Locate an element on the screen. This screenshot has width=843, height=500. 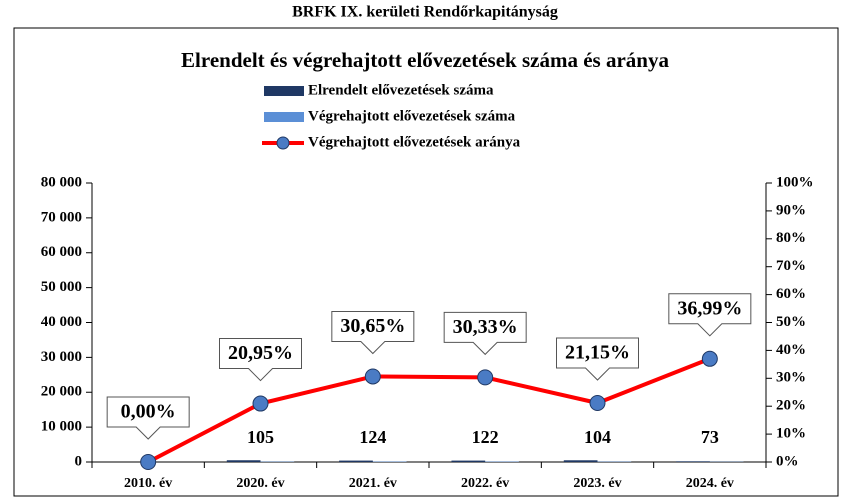
bar-label: 122 is located at coordinates (485, 437).